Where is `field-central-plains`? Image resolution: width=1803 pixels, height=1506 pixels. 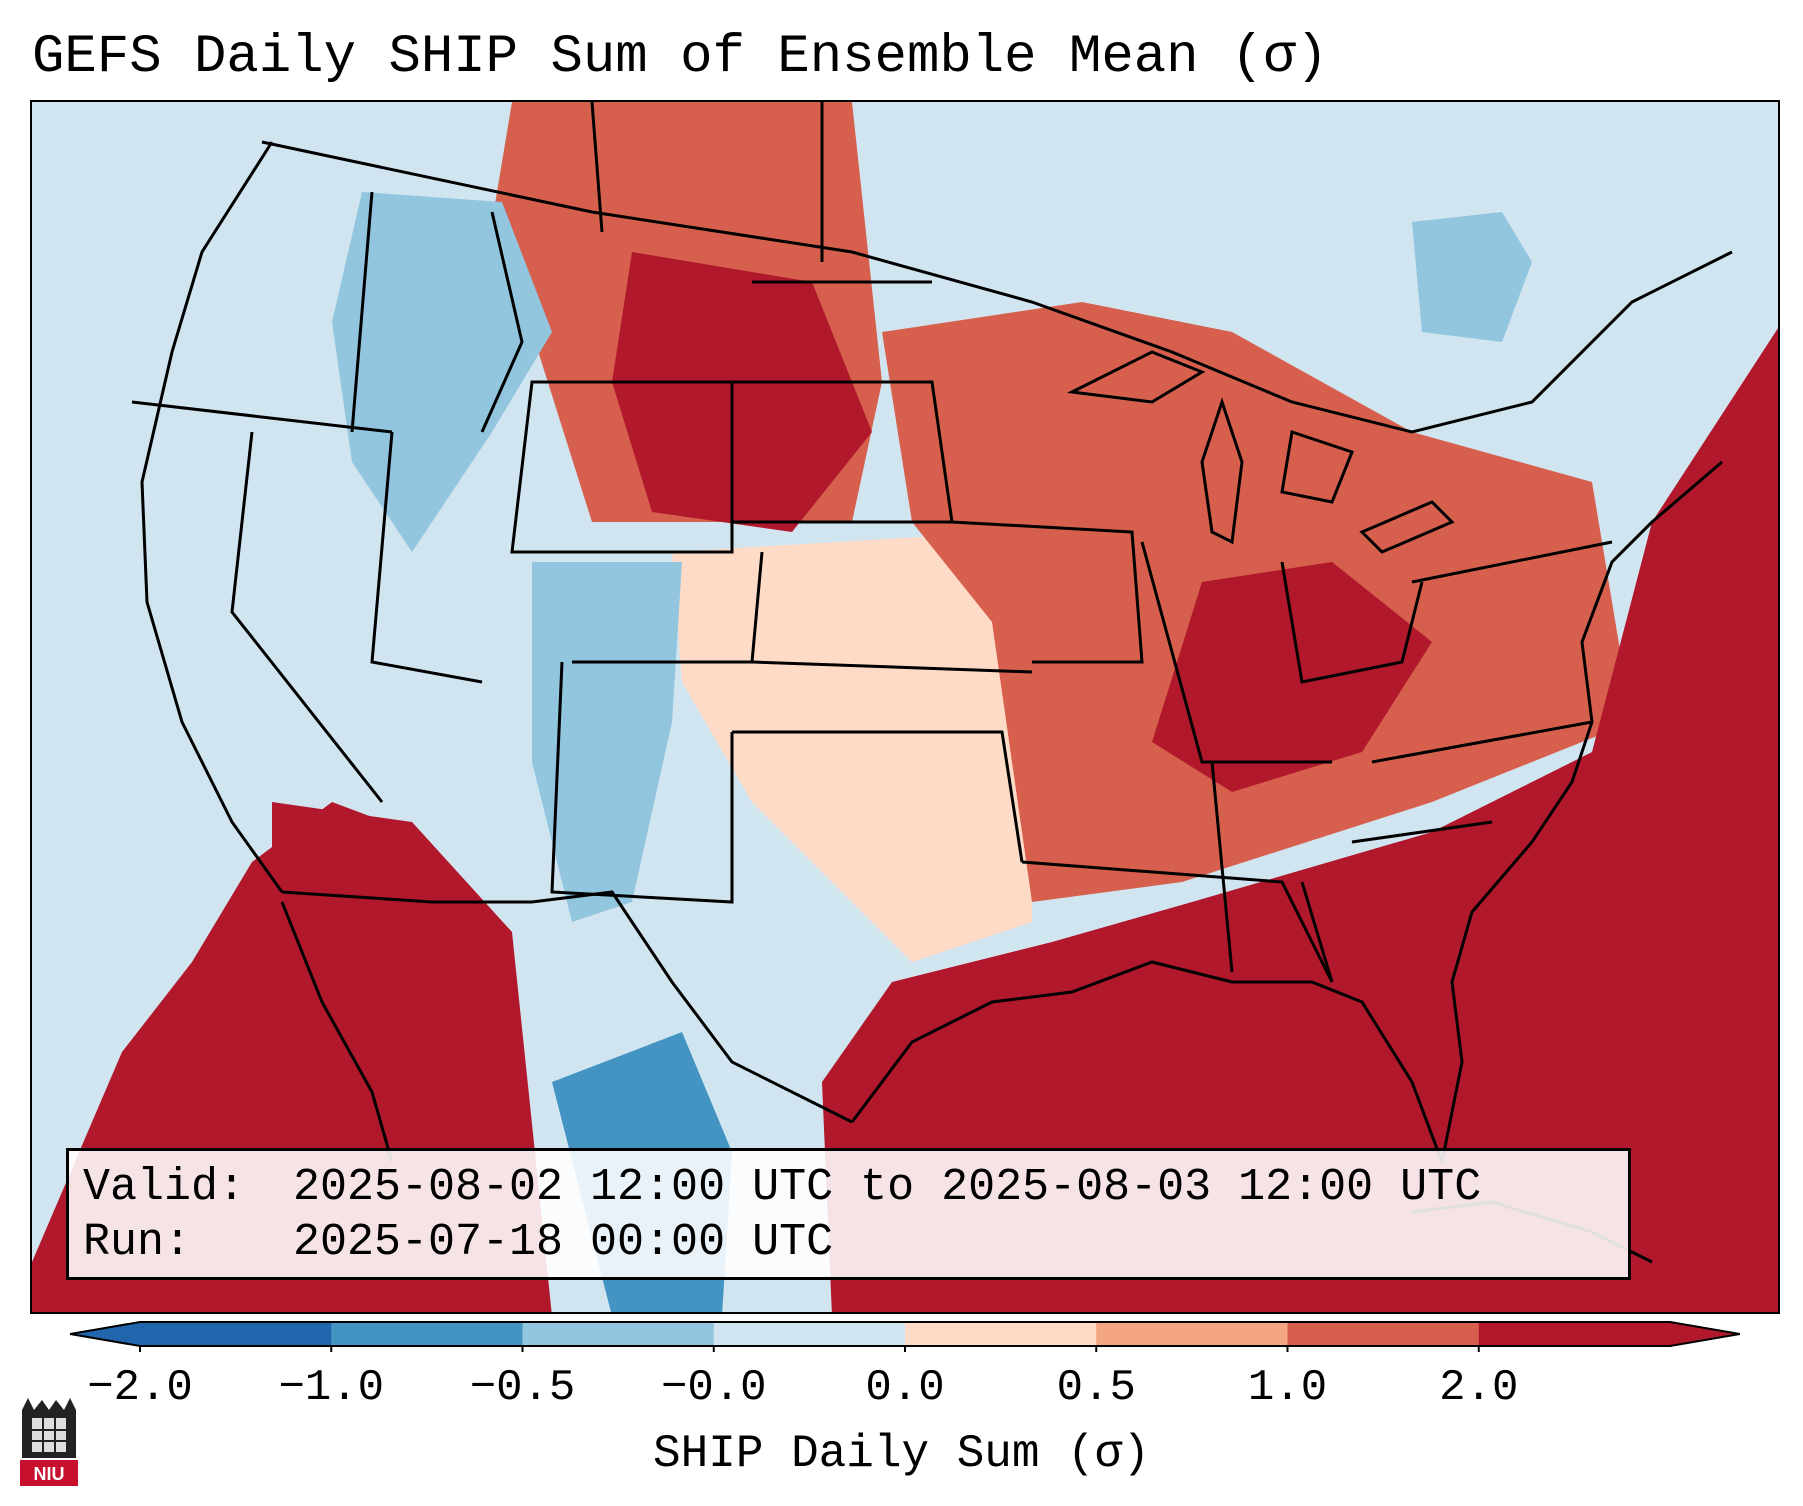 field-central-plains is located at coordinates (852, 747).